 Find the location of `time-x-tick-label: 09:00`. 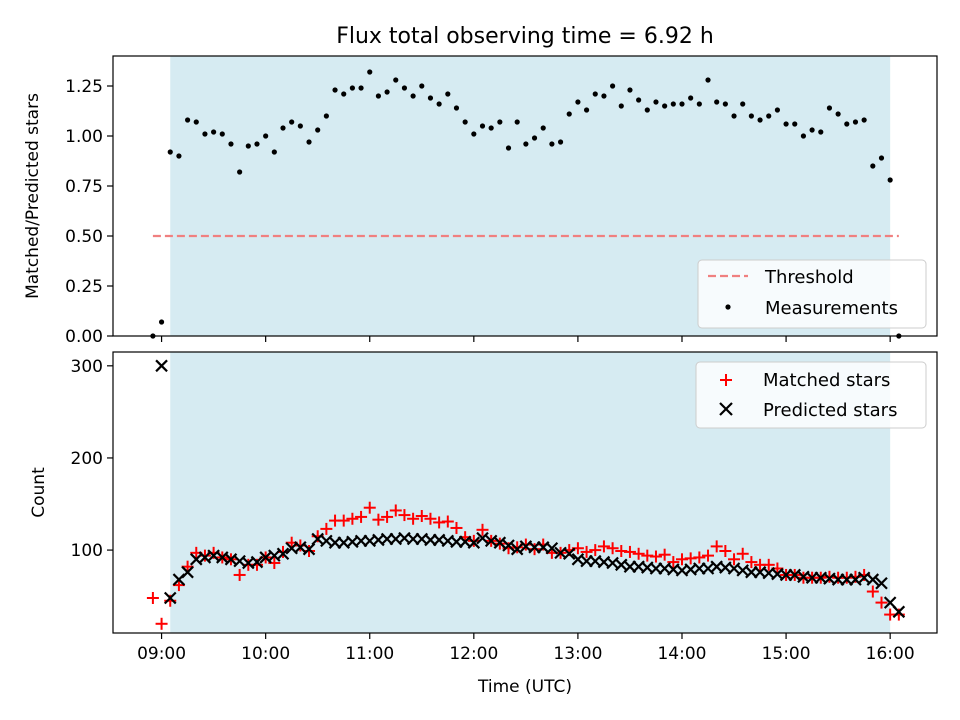

time-x-tick-label: 09:00 is located at coordinates (161, 654).